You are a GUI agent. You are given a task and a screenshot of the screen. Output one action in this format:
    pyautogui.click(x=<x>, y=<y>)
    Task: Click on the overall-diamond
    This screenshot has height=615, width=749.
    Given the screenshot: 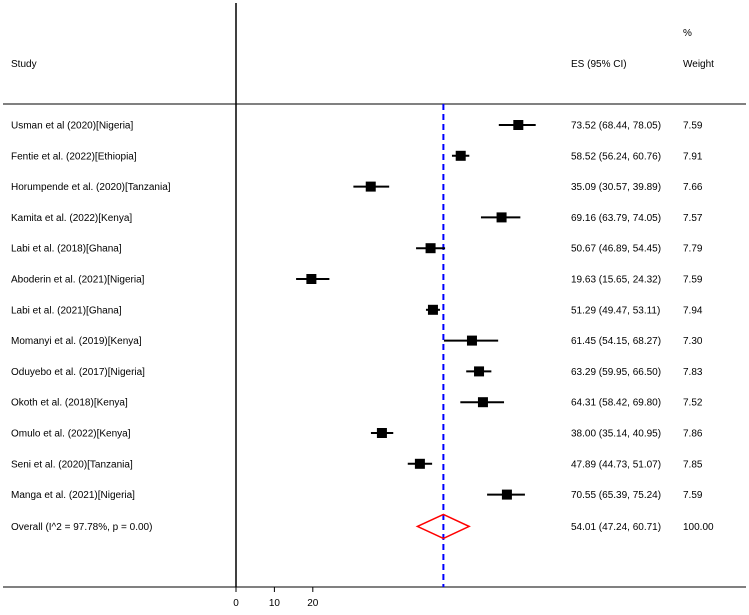 What is the action you would take?
    pyautogui.click(x=443, y=526)
    